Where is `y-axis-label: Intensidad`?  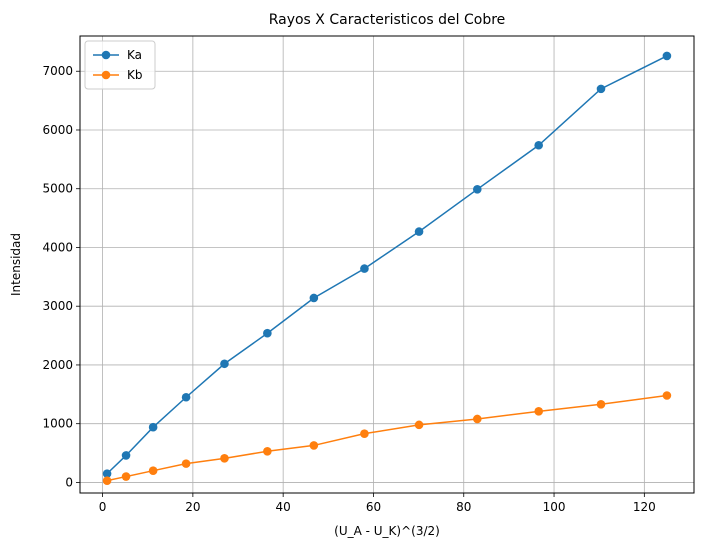 y-axis-label: Intensidad is located at coordinates (16, 264).